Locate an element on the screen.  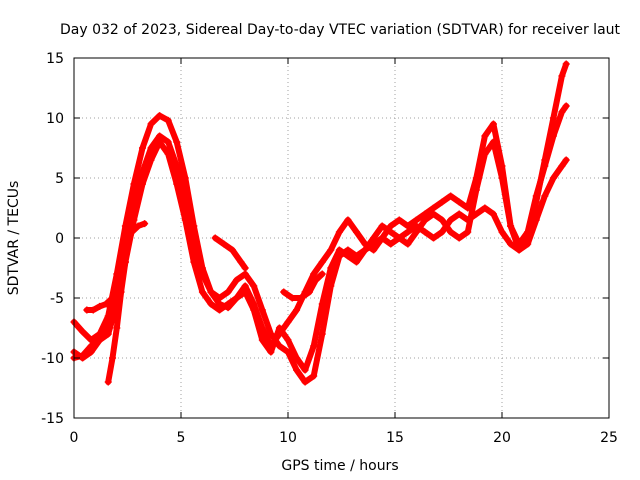
y-axis-label: SDTVAR / TECUs is located at coordinates (14, 238).